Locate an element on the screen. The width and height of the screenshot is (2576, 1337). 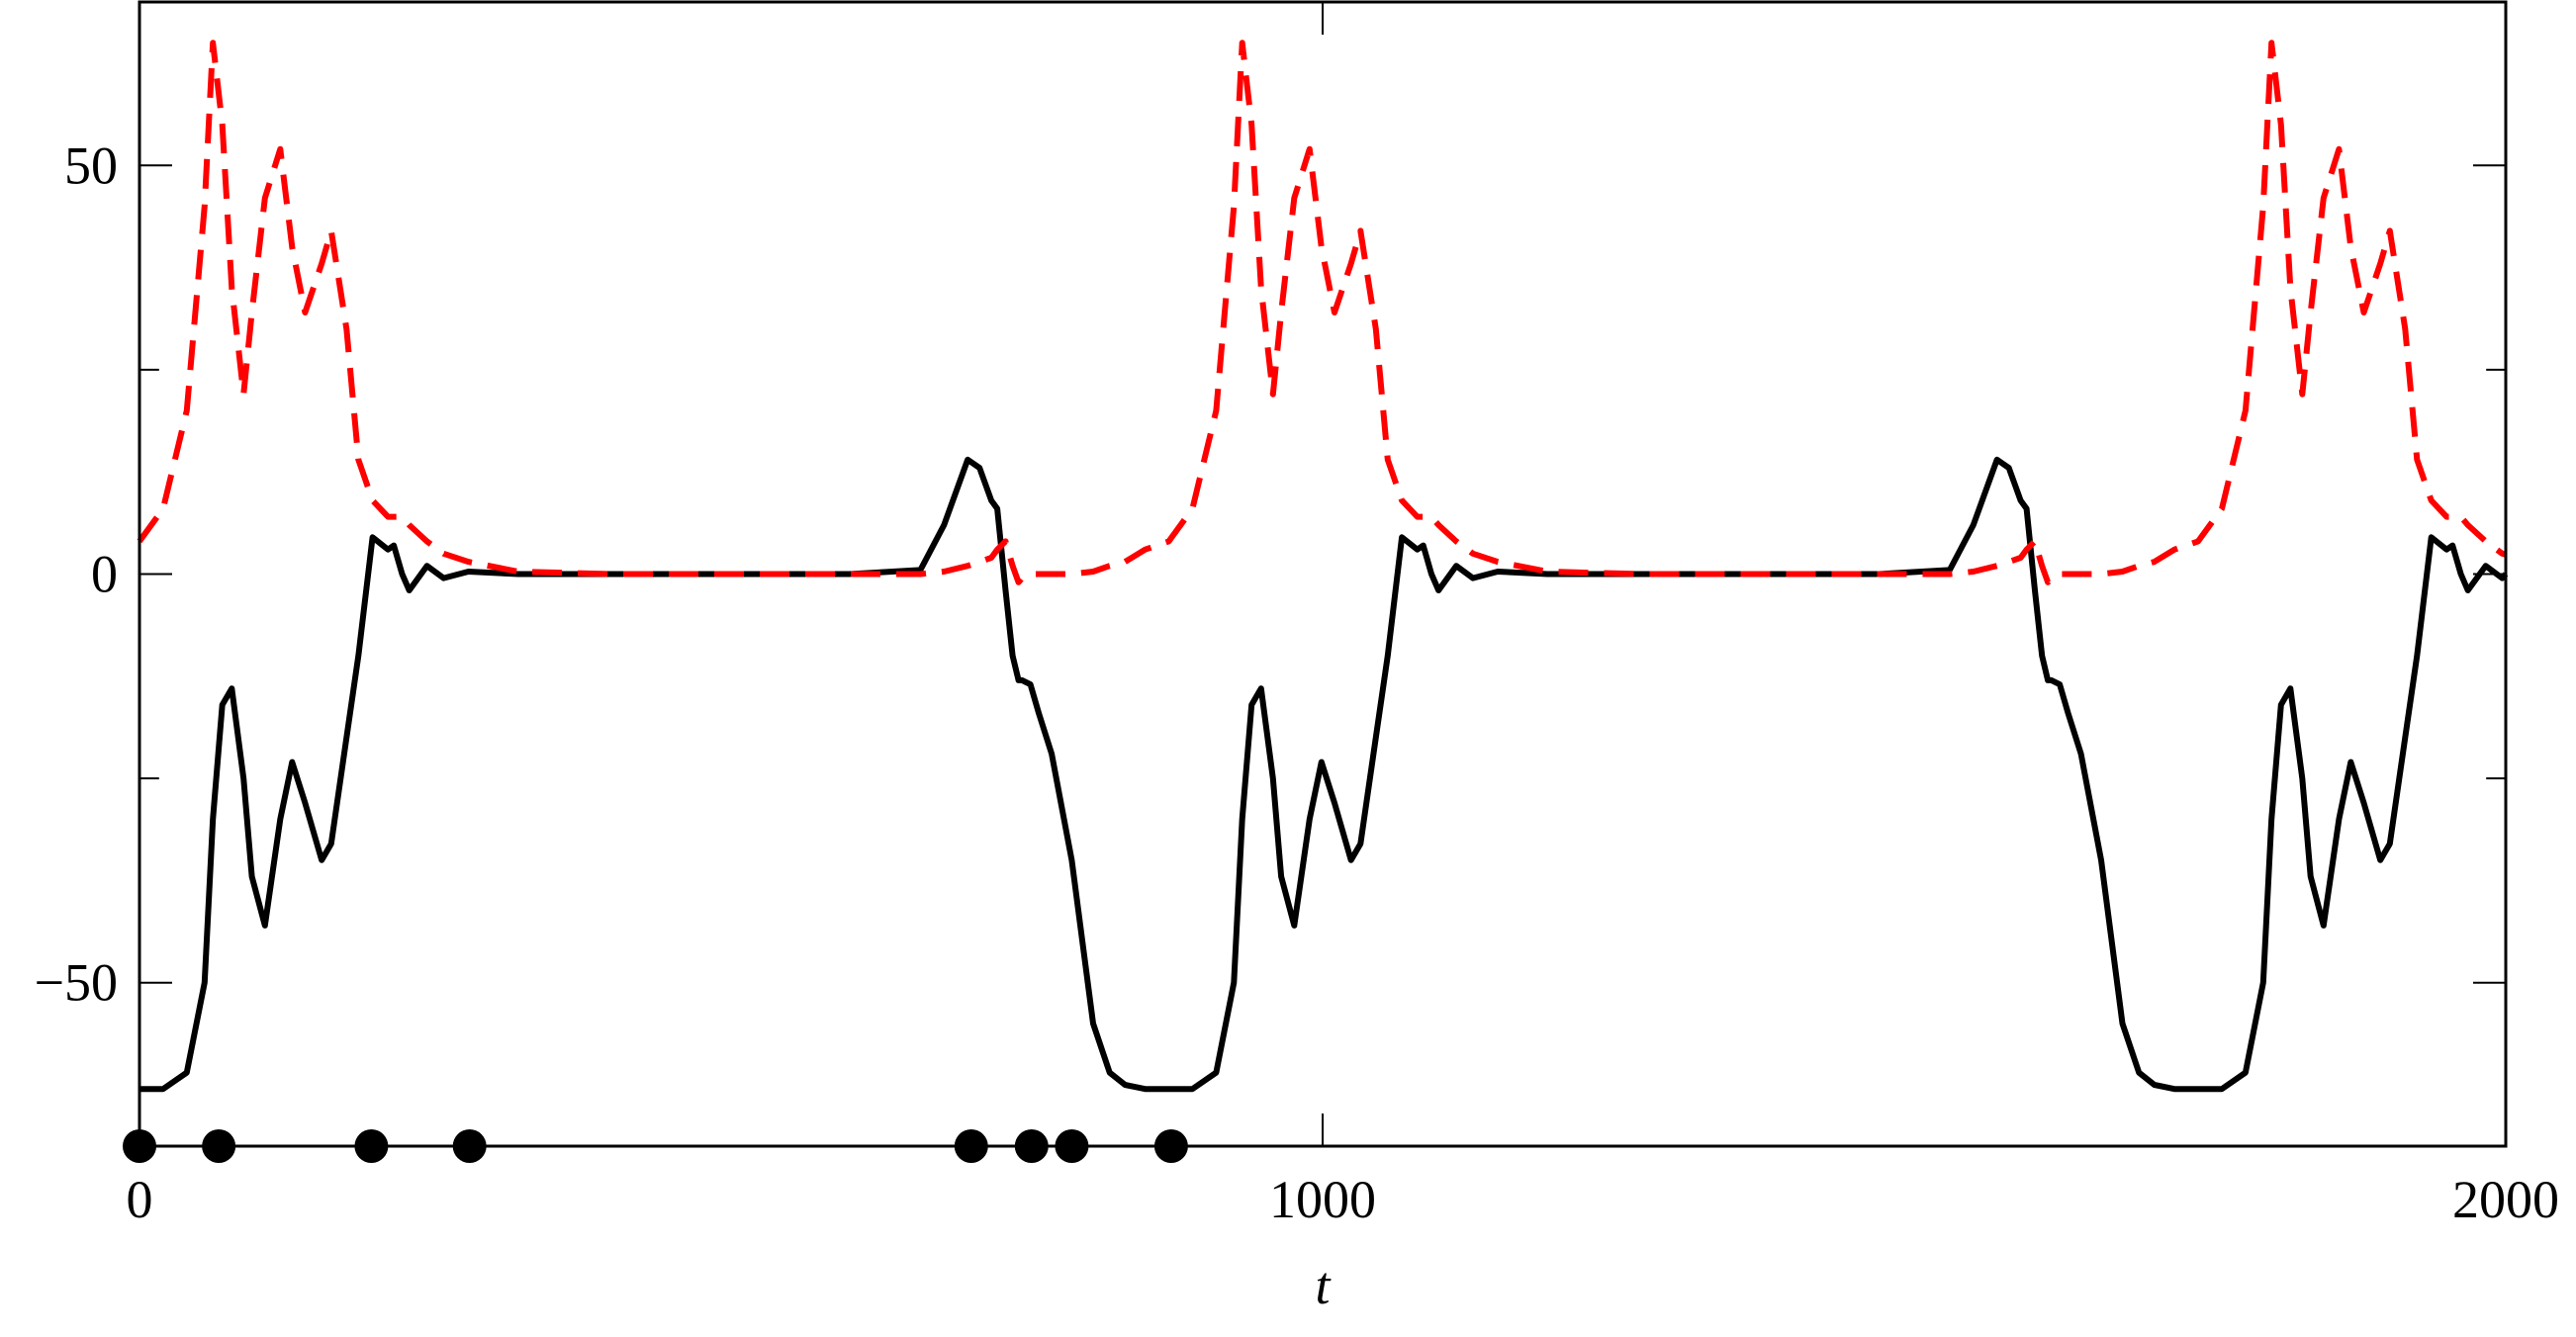
x-tick-label: 2000 is located at coordinates (2505, 1199).